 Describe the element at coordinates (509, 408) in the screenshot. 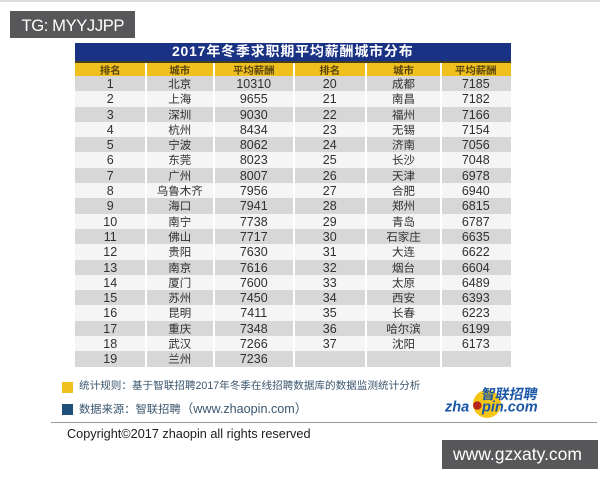

I see `svg-text: pin.com` at that location.